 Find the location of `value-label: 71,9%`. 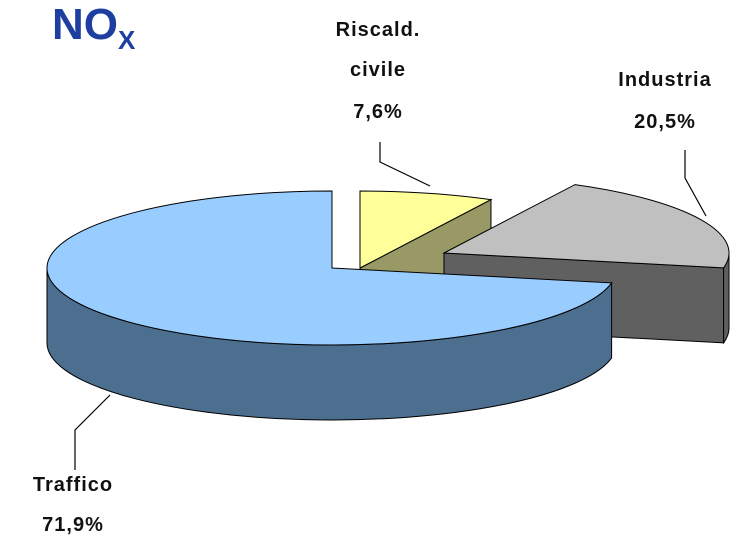

value-label: 71,9% is located at coordinates (73, 525).